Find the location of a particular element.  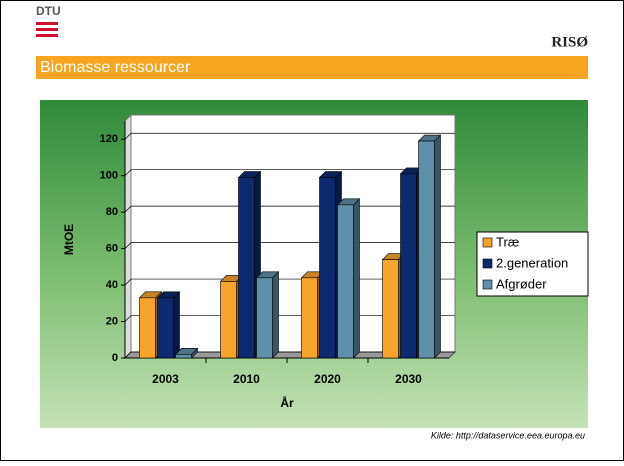

x-tick-label: 2003 is located at coordinates (165, 379).